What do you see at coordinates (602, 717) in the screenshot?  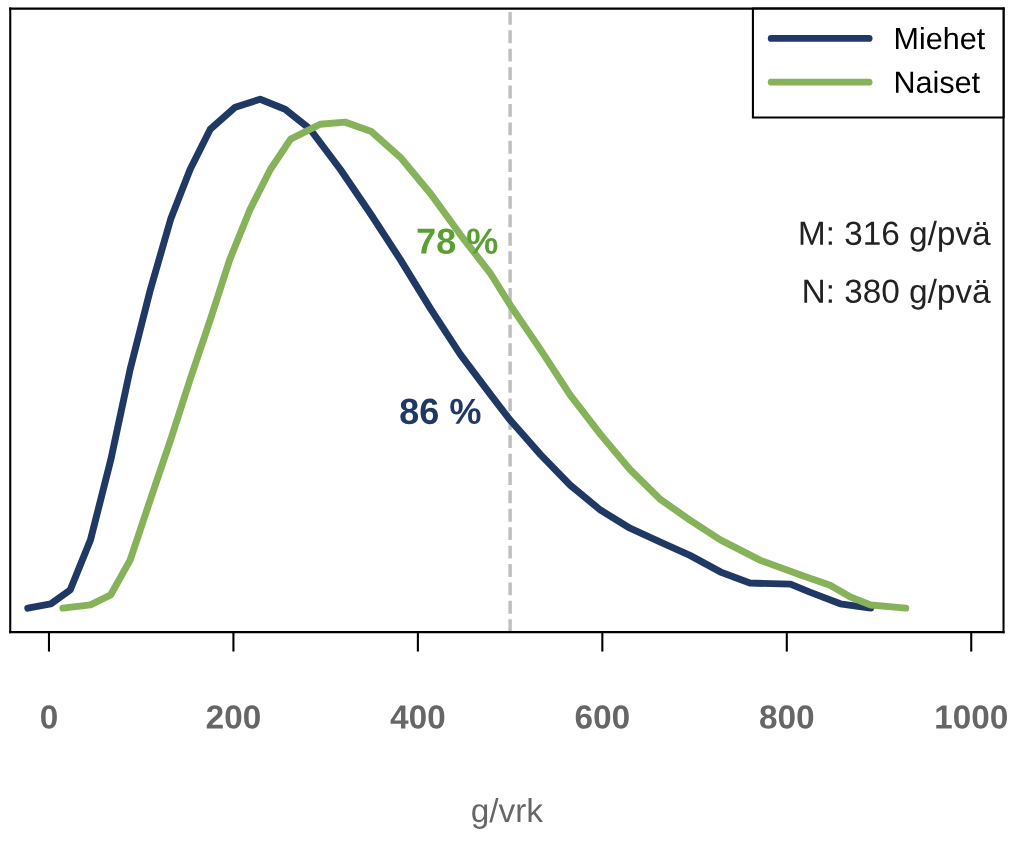 I see `x-tick-label: 600` at bounding box center [602, 717].